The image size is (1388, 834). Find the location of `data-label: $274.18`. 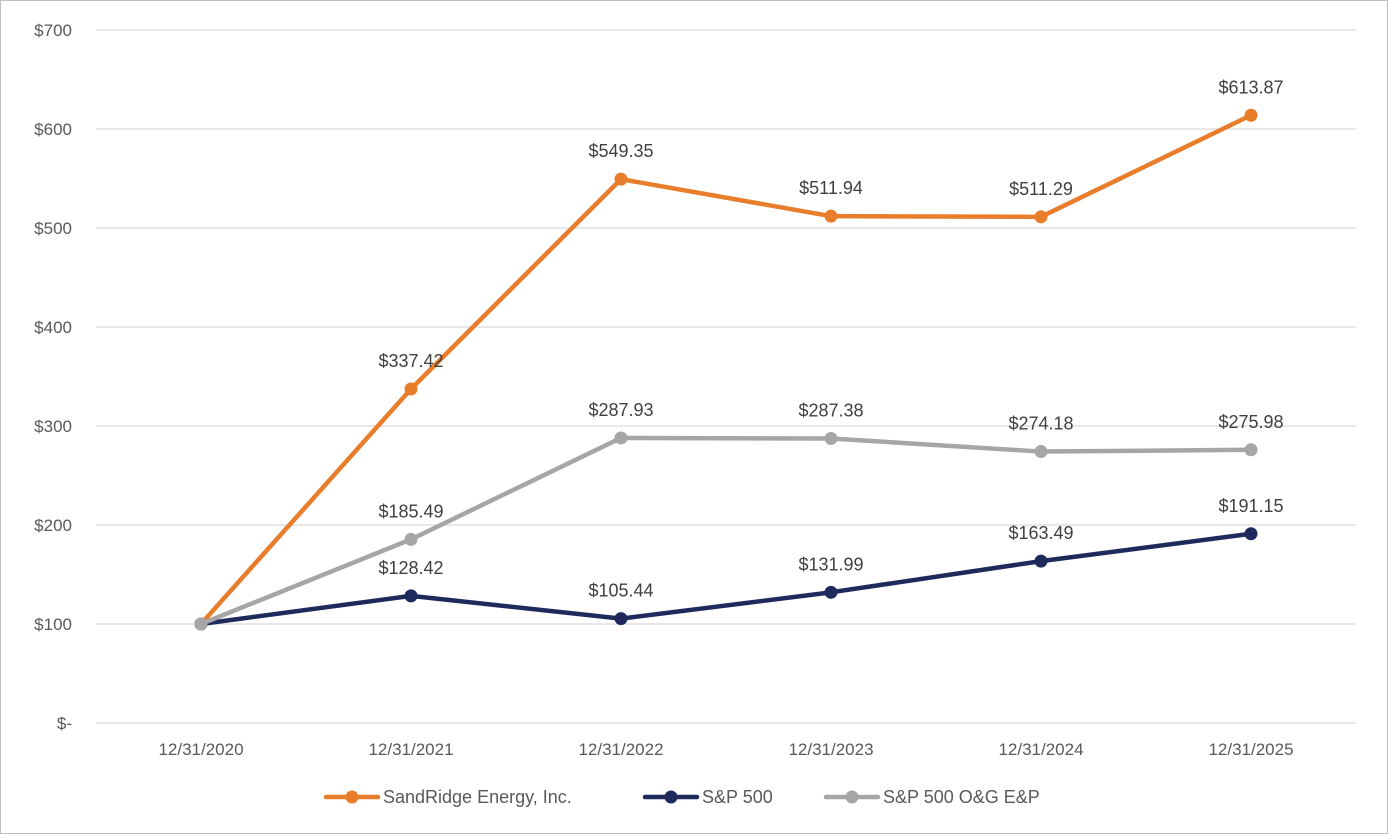

data-label: $274.18 is located at coordinates (1040, 424).